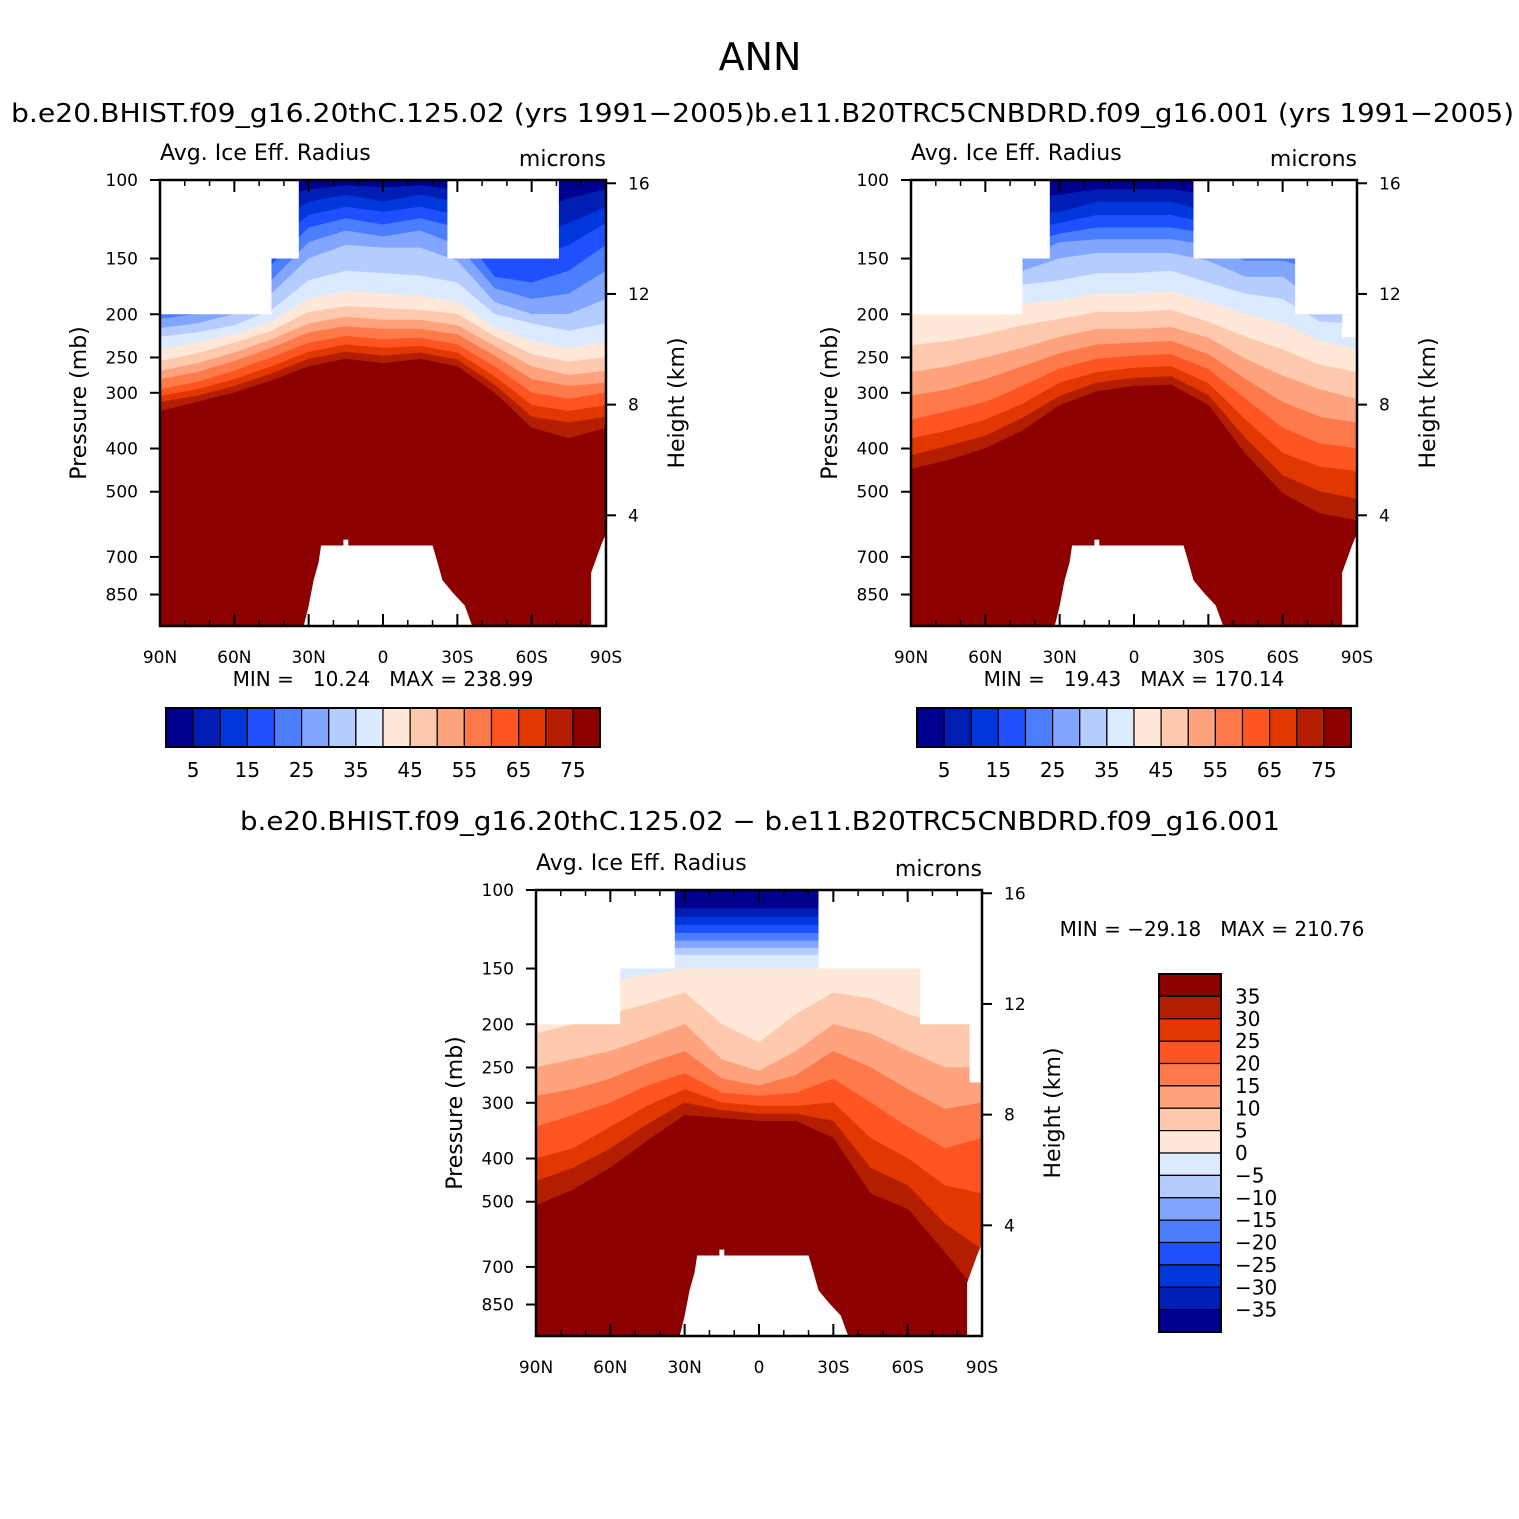  I want to click on x-tick-label: 90N, so click(911, 658).